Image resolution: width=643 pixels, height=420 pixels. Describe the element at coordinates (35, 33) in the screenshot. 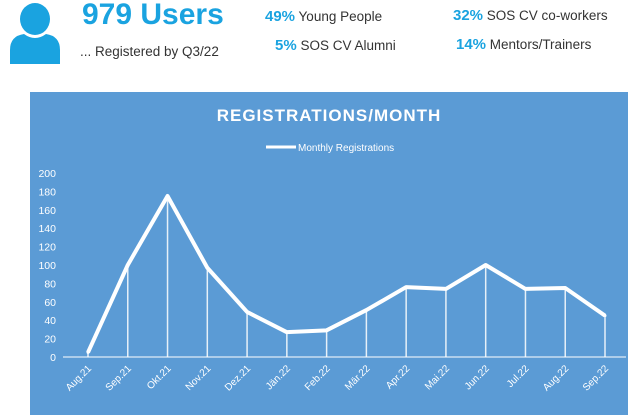

I see `user-icon` at that location.